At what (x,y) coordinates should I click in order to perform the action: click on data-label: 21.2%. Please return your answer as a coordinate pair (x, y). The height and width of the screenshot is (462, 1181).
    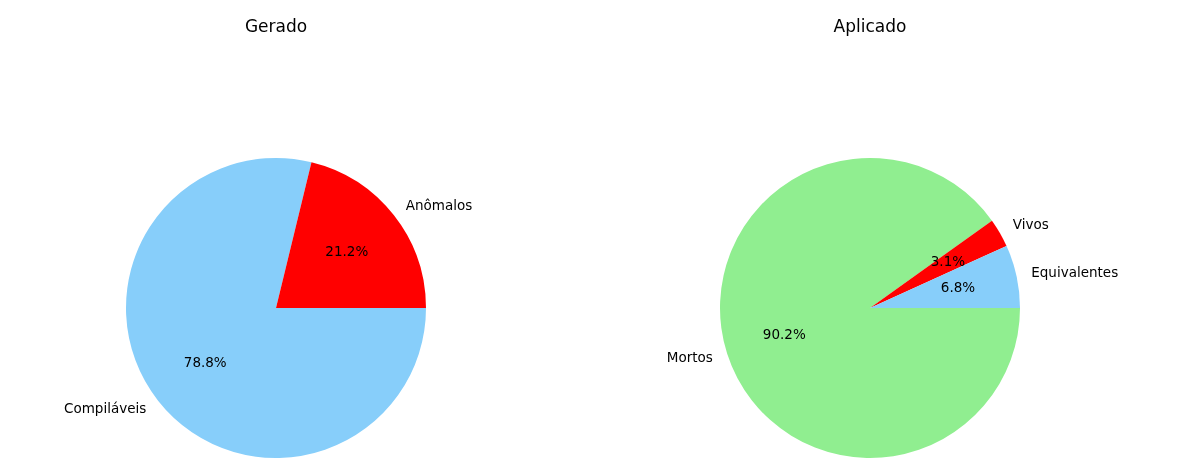
    Looking at the image, I should click on (347, 250).